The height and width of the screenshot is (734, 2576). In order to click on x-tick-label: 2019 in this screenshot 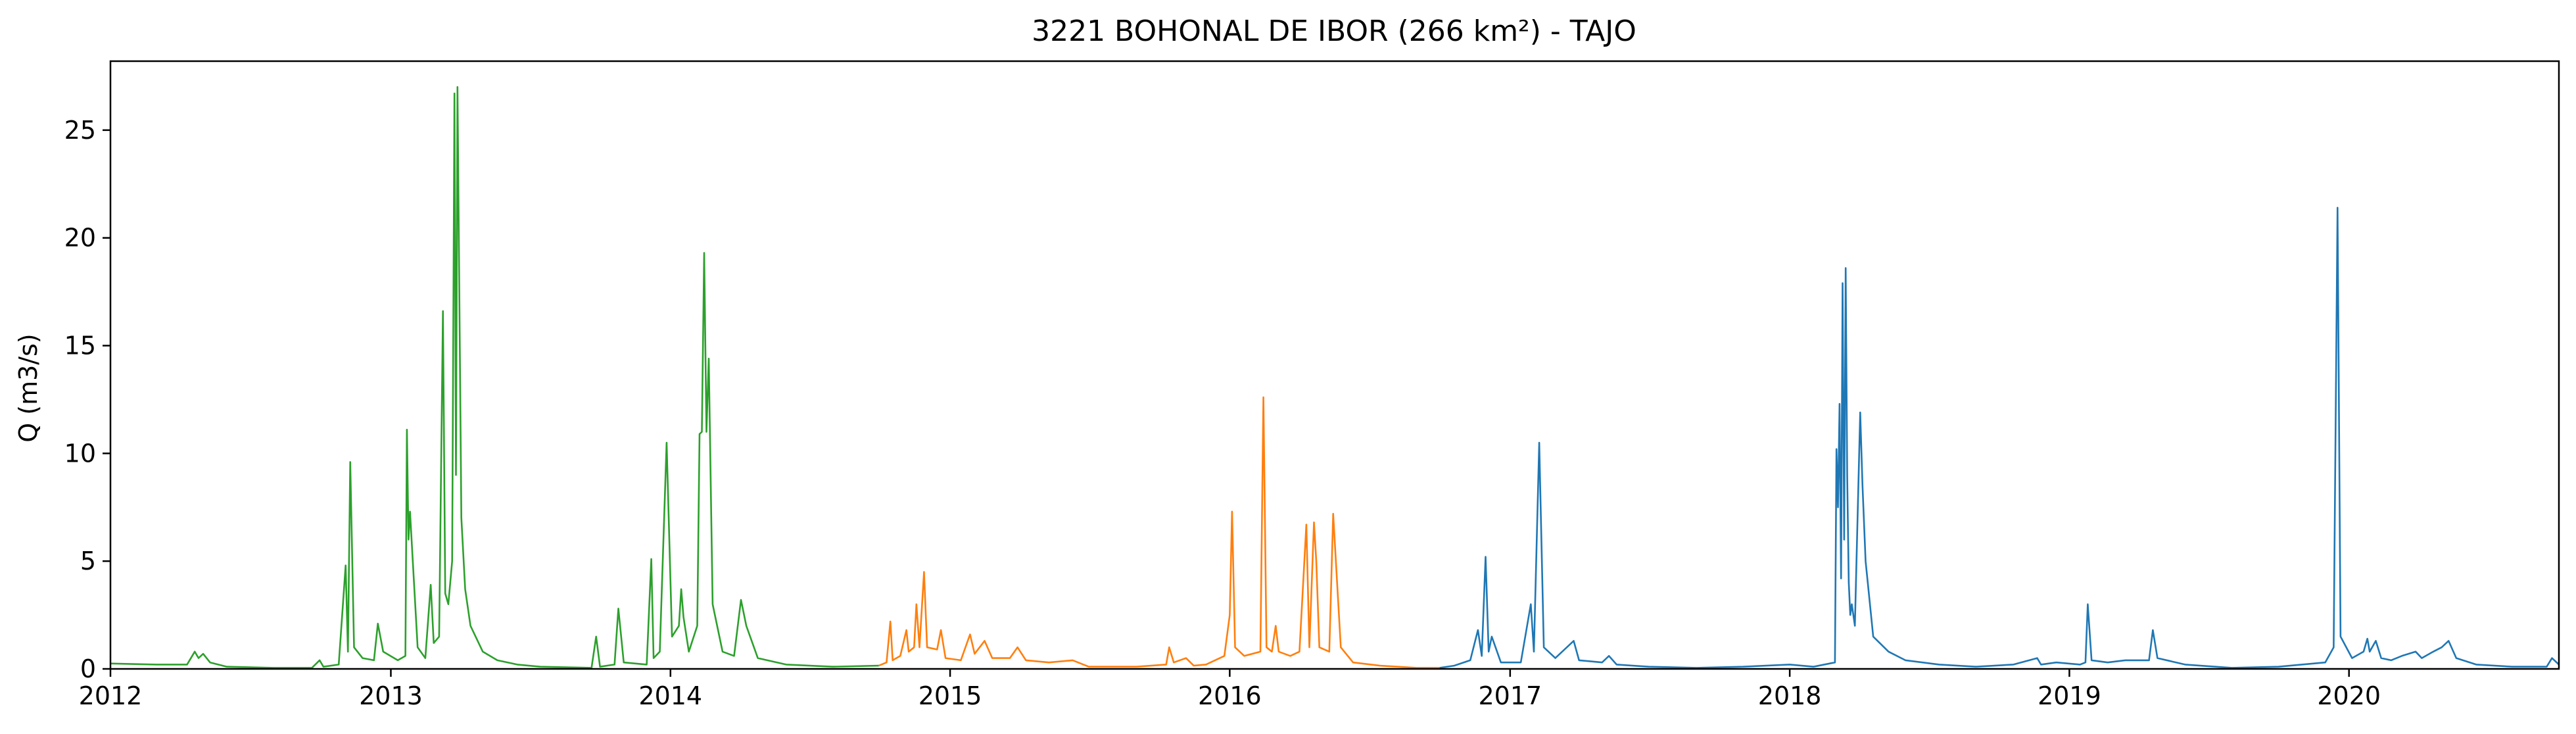, I will do `click(2069, 695)`.